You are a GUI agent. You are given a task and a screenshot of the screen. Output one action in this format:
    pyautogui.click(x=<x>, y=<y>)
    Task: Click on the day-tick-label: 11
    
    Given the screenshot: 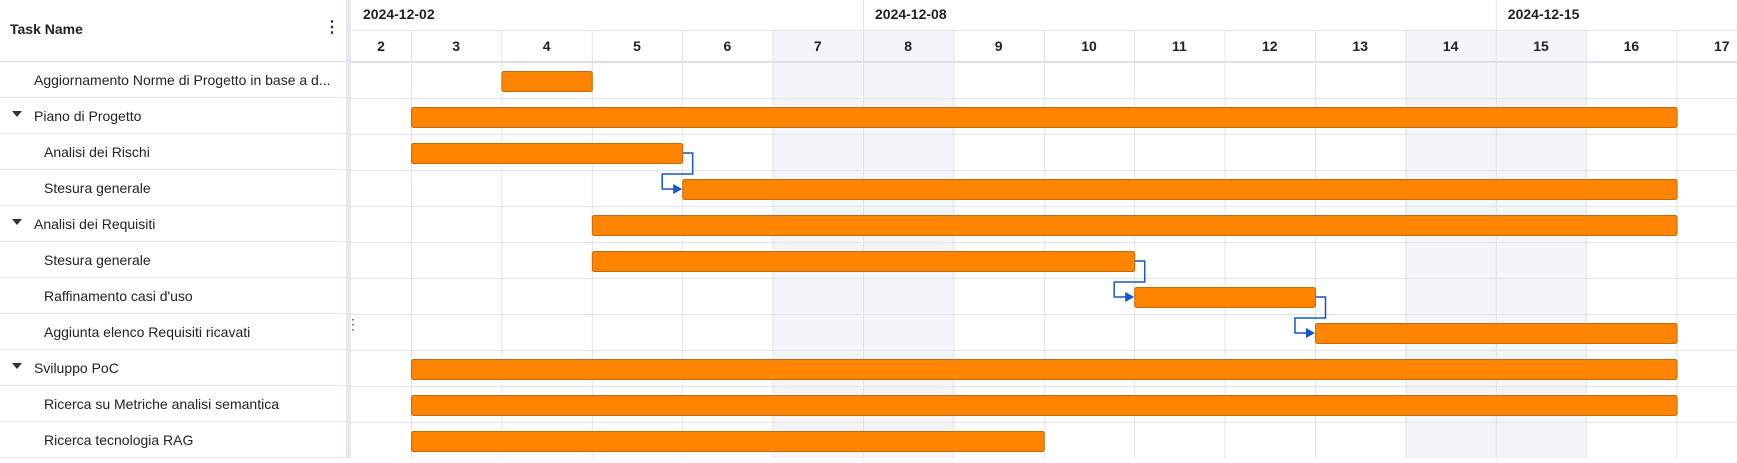 What is the action you would take?
    pyautogui.click(x=1179, y=46)
    